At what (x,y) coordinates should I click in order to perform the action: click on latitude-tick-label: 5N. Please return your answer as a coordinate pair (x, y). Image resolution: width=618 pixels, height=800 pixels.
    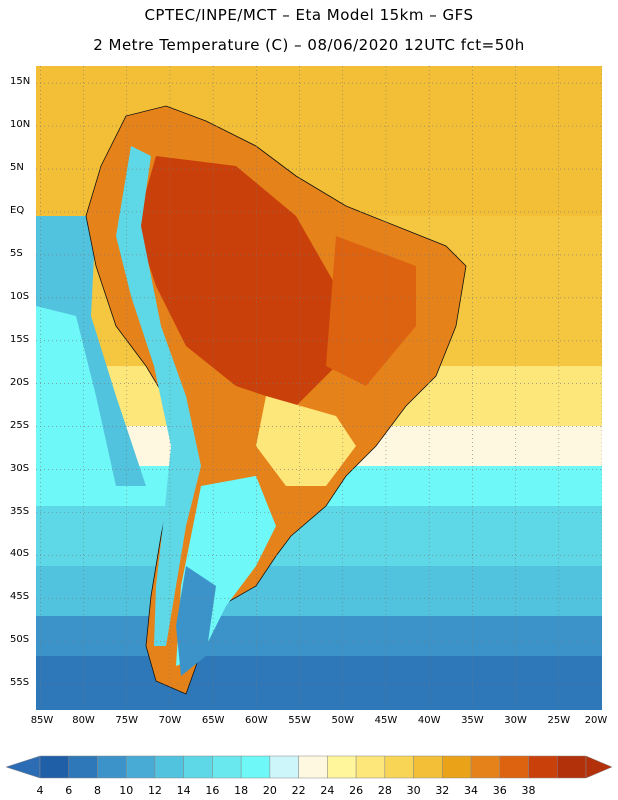
    Looking at the image, I should click on (17, 168).